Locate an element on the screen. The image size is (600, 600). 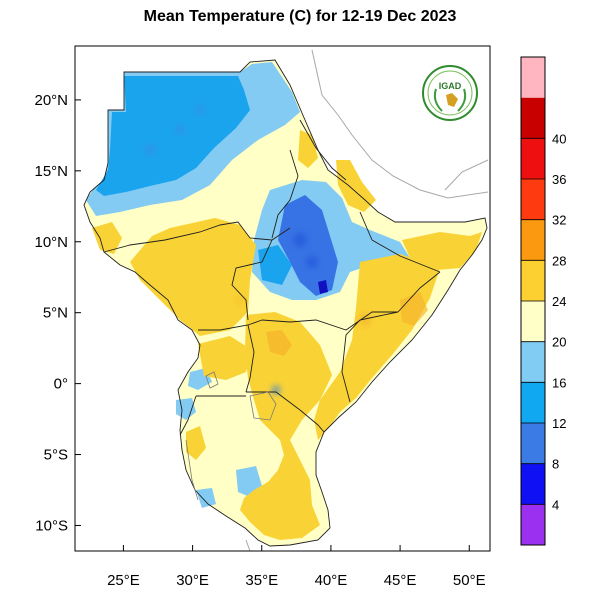
lat-tick-label: 0° is located at coordinates (61, 384).